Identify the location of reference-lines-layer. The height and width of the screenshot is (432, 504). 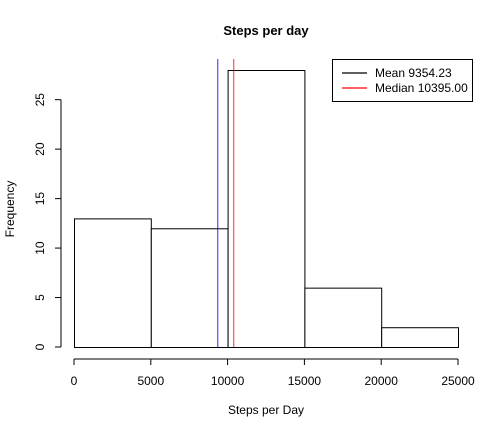
(225, 203).